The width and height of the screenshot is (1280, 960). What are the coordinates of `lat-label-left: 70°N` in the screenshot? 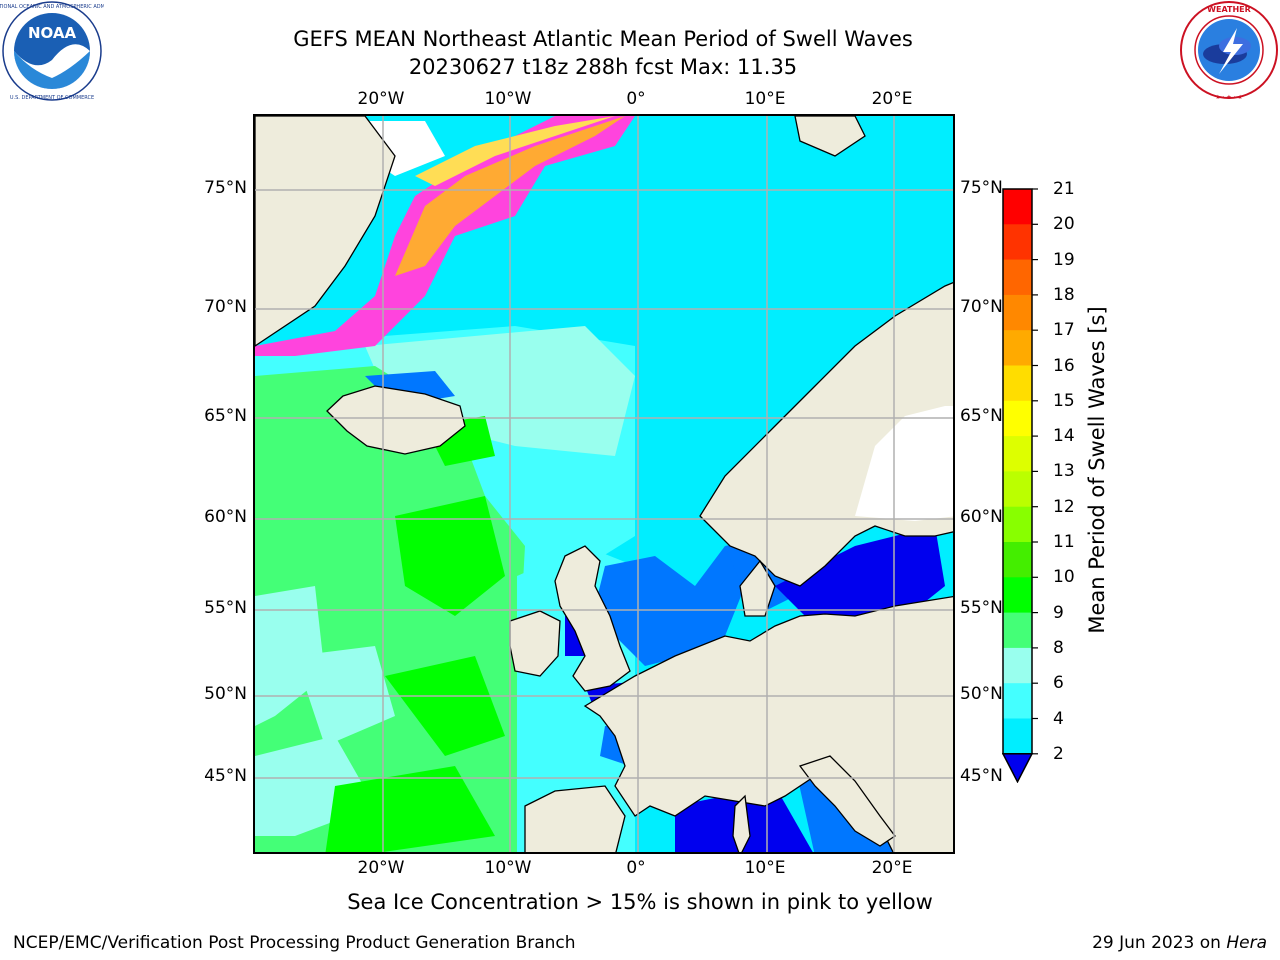 It's located at (225, 307).